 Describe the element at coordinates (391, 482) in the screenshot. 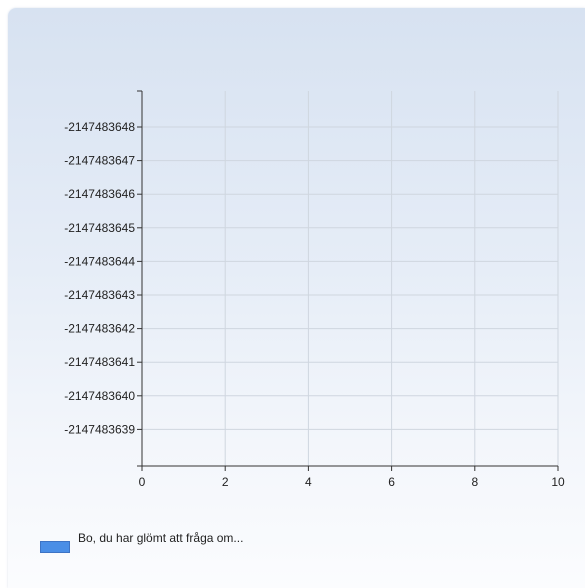

I see `x-tick-label: 6` at that location.